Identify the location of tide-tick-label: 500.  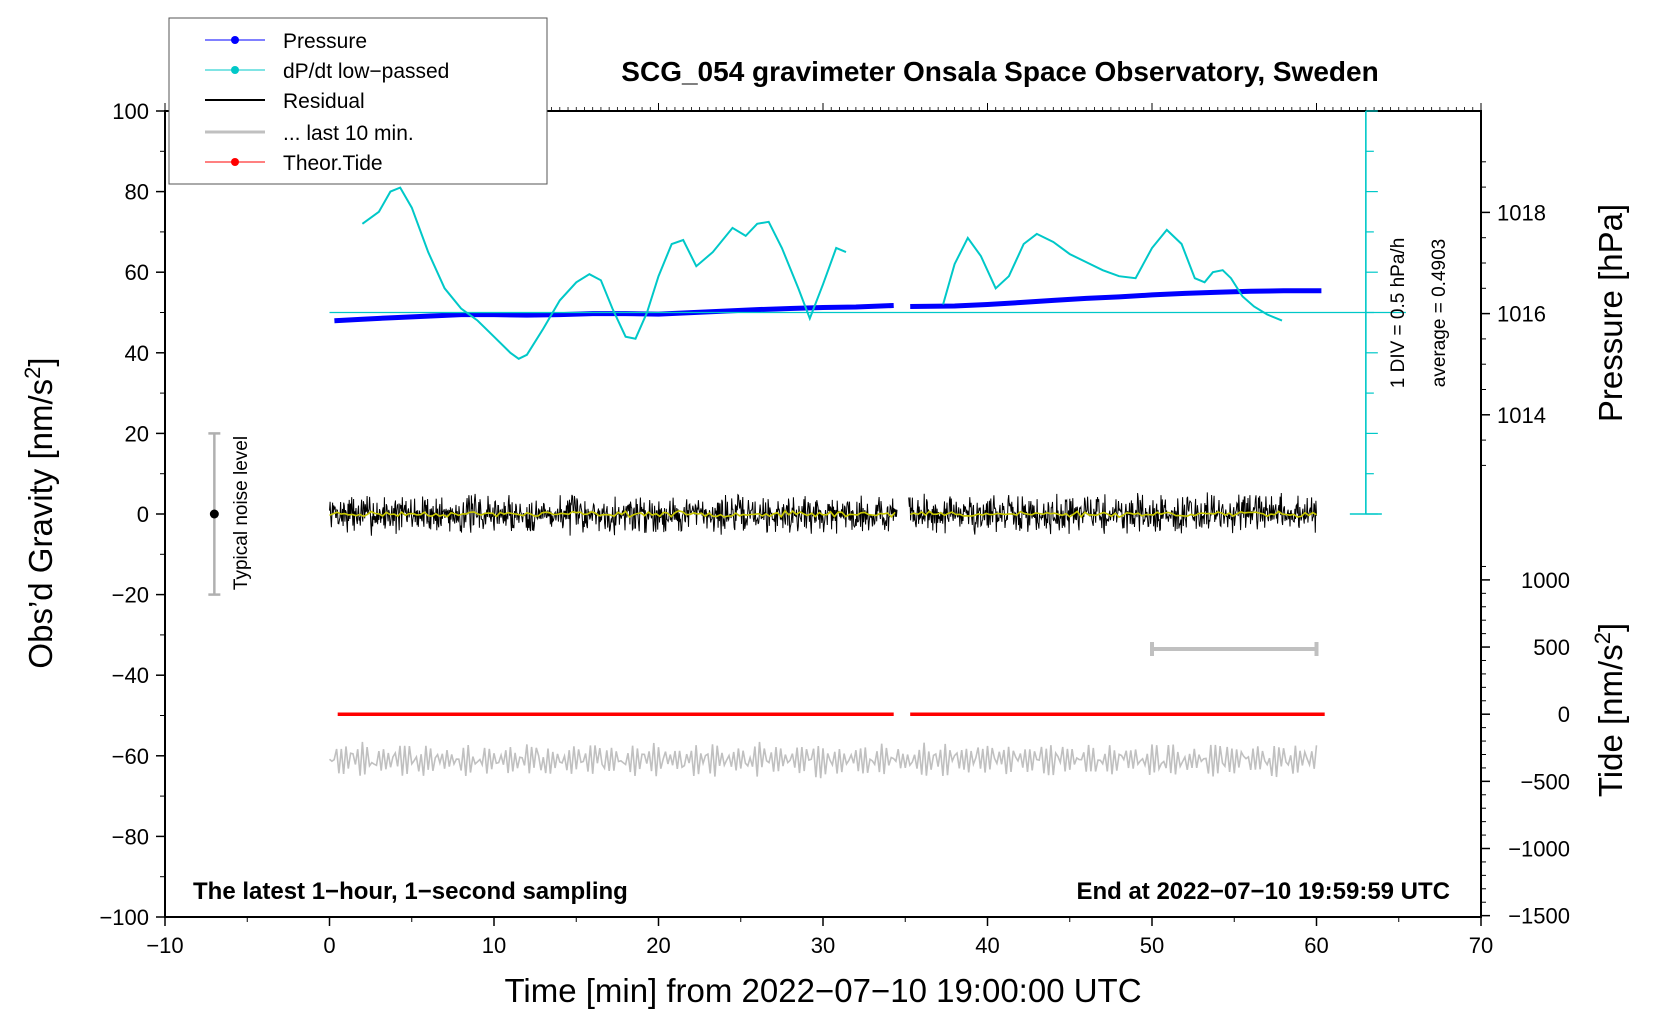
(1551, 647).